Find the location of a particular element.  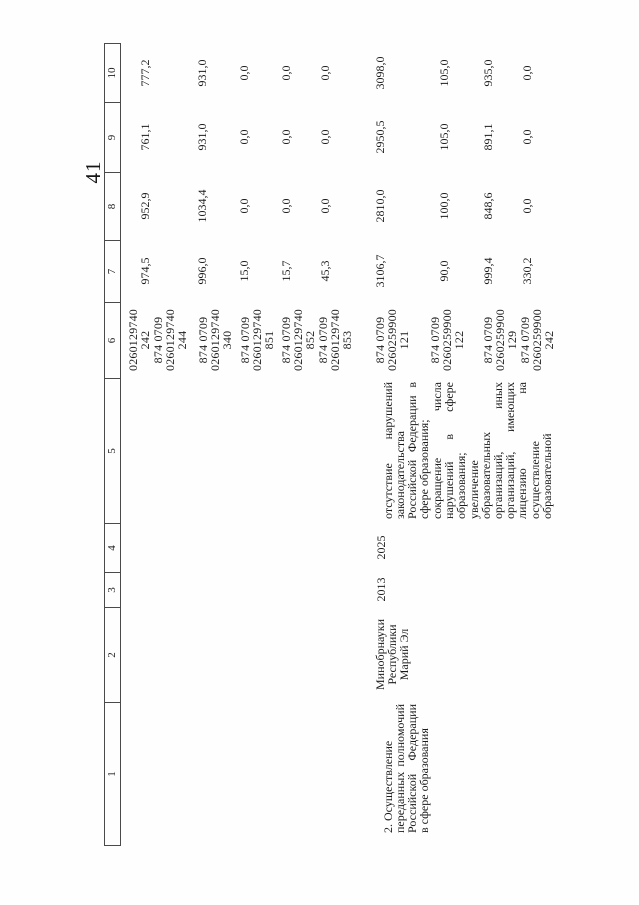

value-col9: 105,0 is located at coordinates (444, 137).